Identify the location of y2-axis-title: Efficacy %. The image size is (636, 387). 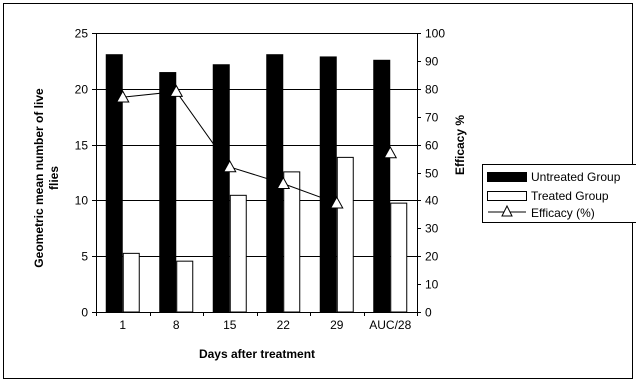
(460, 145).